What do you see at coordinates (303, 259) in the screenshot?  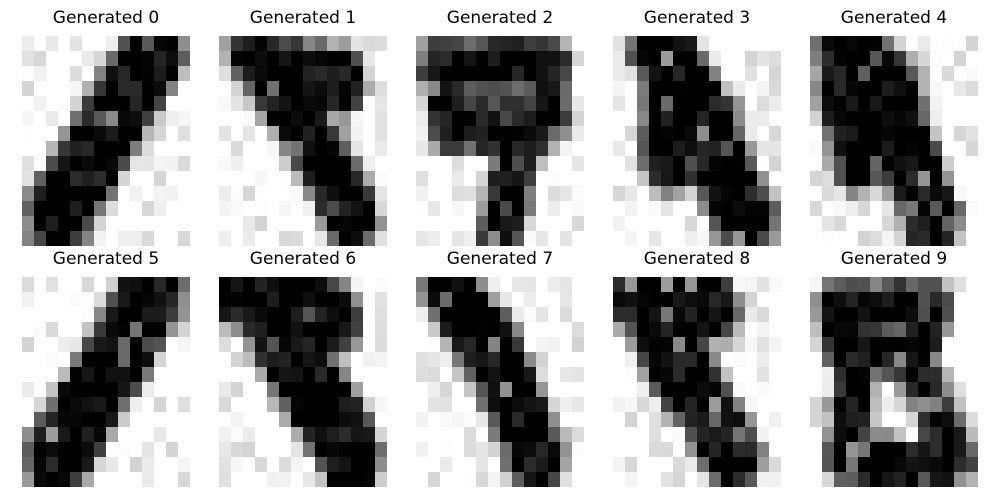 I see `panel-title: Generated 6` at bounding box center [303, 259].